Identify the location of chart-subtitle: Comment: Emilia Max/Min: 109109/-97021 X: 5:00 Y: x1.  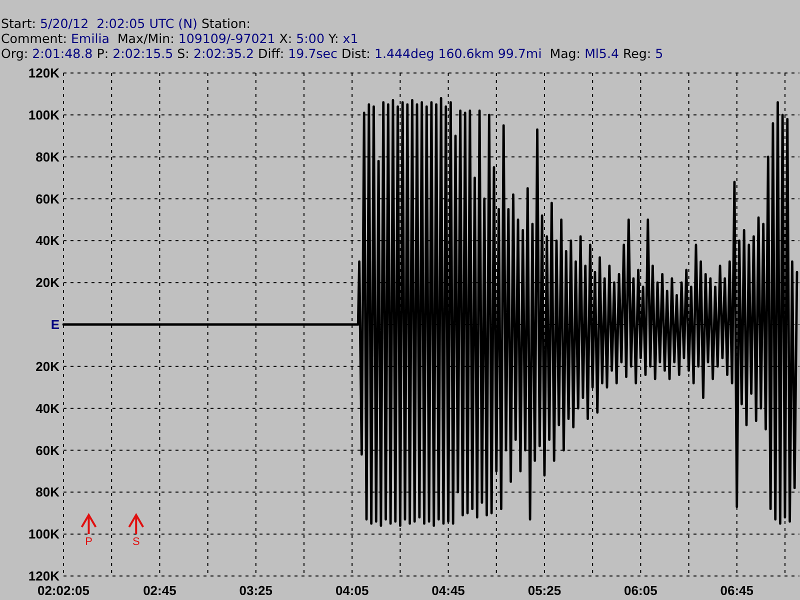
(179, 38).